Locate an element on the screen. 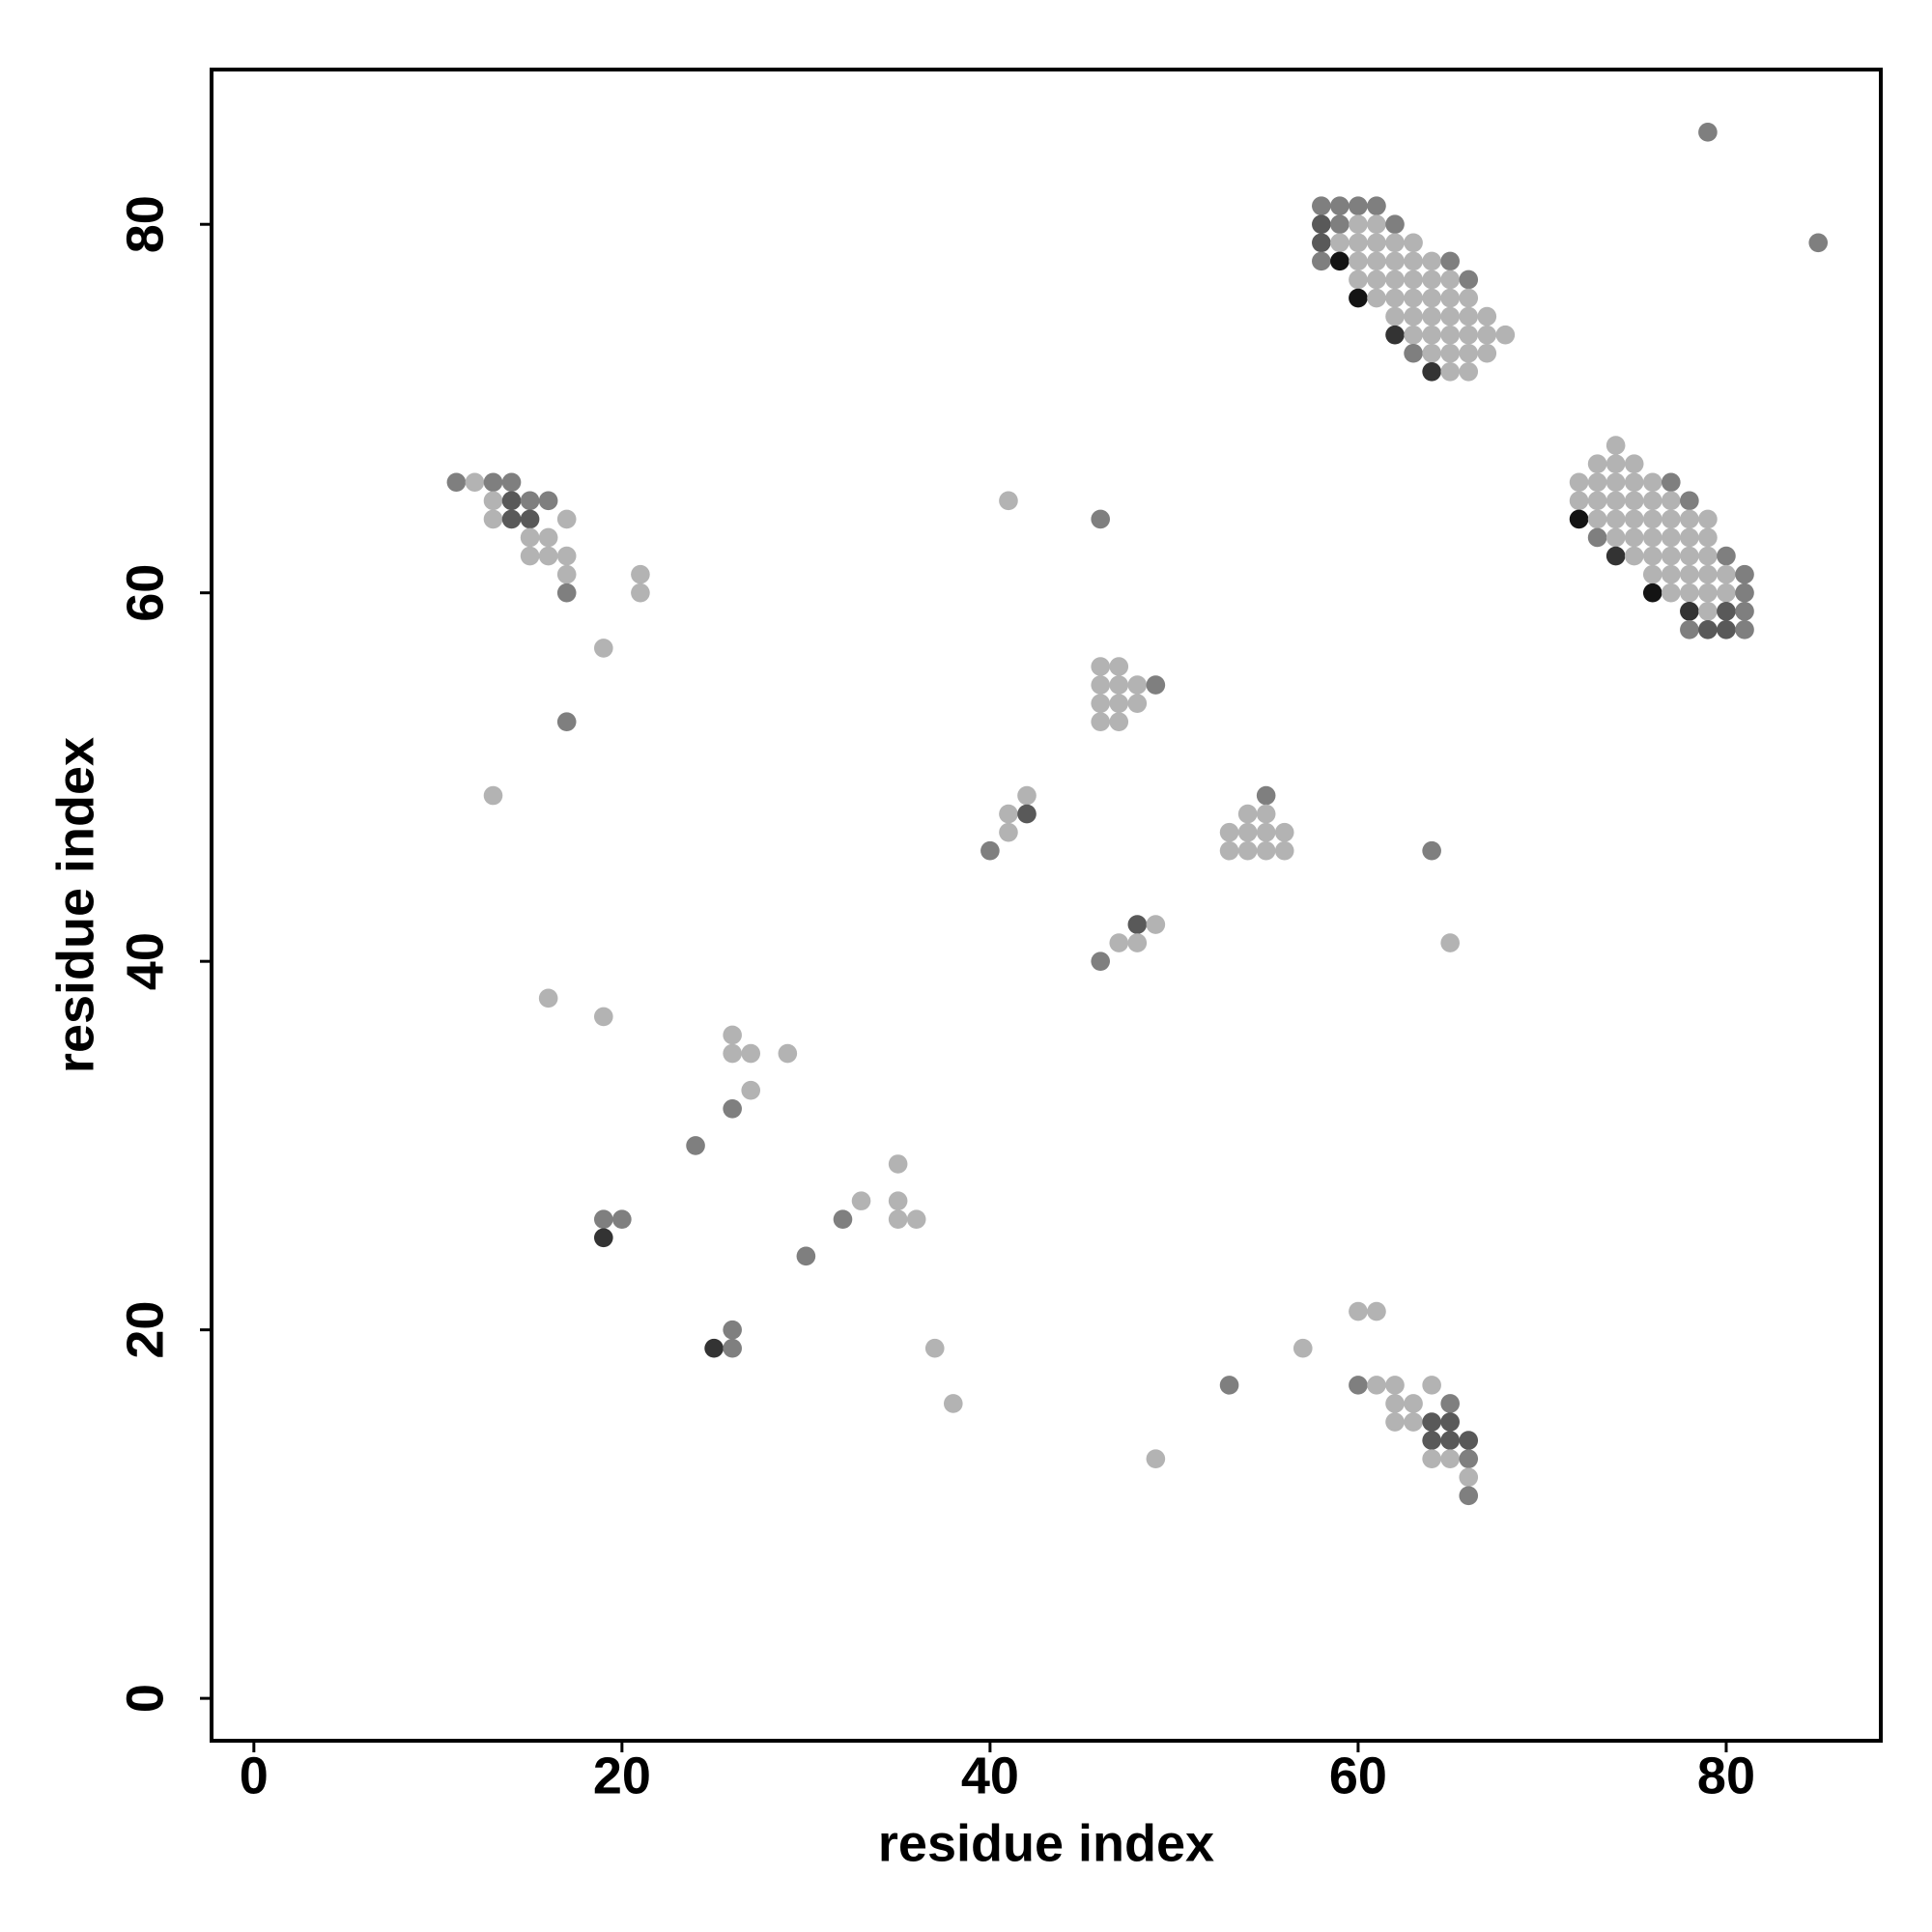 The width and height of the screenshot is (1932, 1932). x-tick-label: 80 is located at coordinates (1726, 1775).